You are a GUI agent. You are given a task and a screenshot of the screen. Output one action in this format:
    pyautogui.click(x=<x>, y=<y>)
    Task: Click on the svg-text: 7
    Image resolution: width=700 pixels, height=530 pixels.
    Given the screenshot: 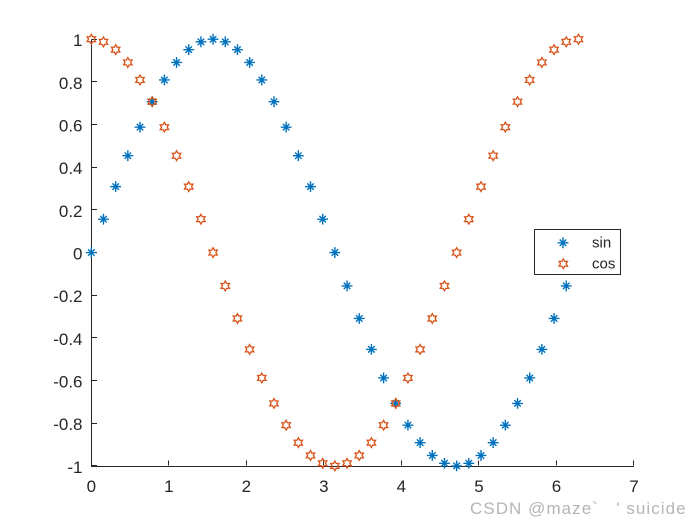 What is the action you would take?
    pyautogui.click(x=633, y=486)
    